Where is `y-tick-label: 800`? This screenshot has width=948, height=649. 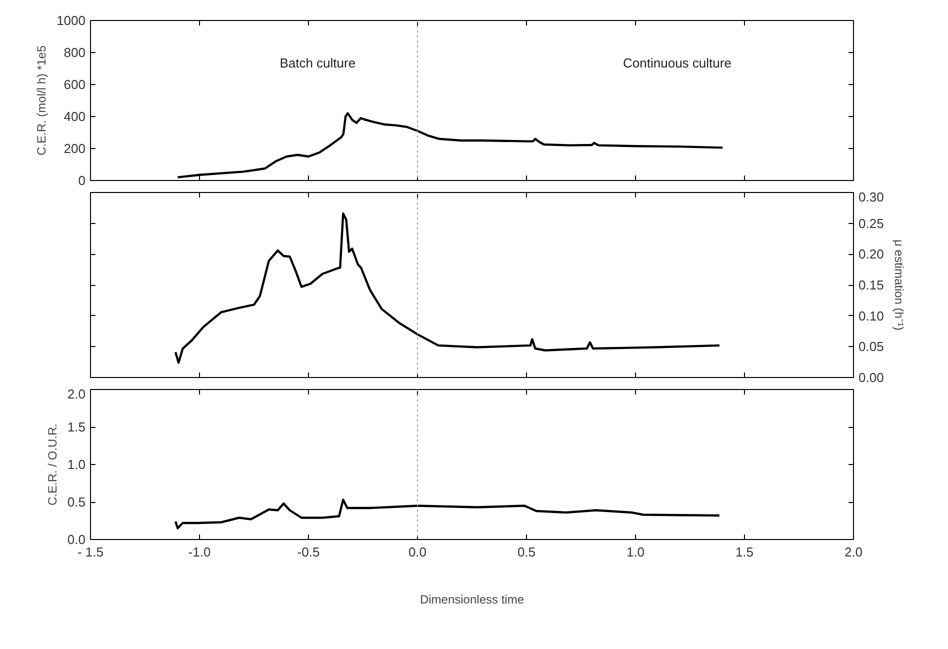
y-tick-label: 800 is located at coordinates (75, 52).